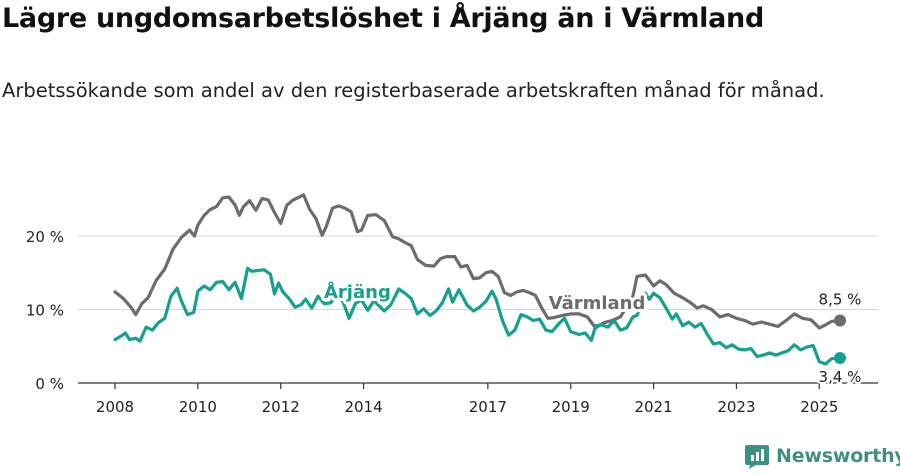 The image size is (900, 474). Describe the element at coordinates (597, 303) in the screenshot. I see `series-label-varmland: Värmland` at that location.